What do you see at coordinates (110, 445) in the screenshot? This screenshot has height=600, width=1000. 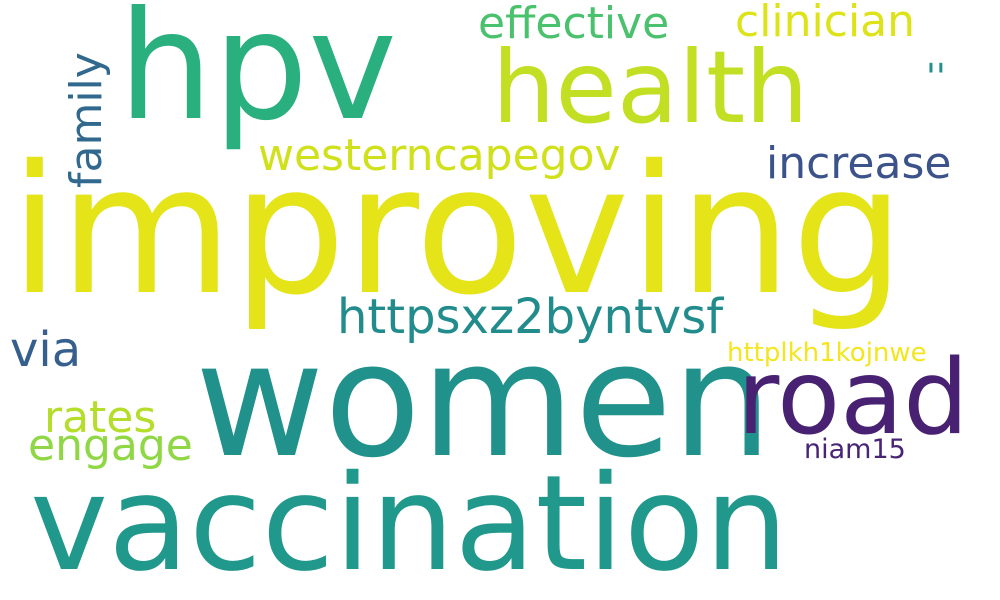 I see `word-engage: engage` at bounding box center [110, 445].